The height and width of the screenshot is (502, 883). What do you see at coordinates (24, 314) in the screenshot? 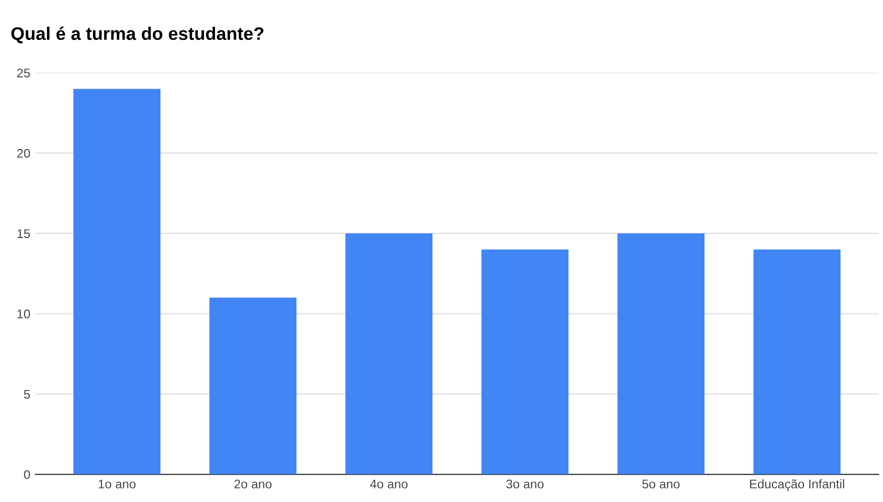
I see `y-tick-label: 10` at bounding box center [24, 314].